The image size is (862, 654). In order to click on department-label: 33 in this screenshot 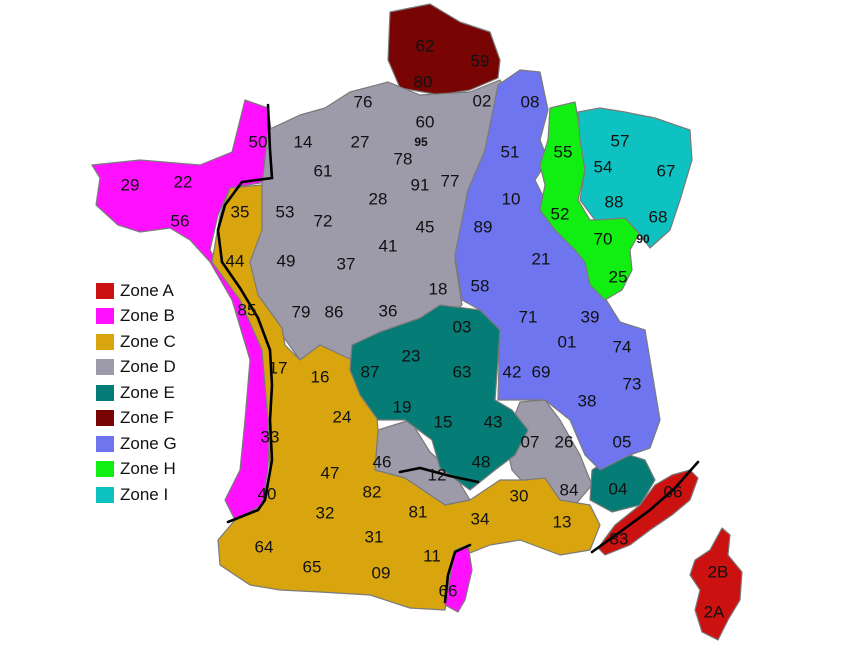, I will do `click(270, 436)`.